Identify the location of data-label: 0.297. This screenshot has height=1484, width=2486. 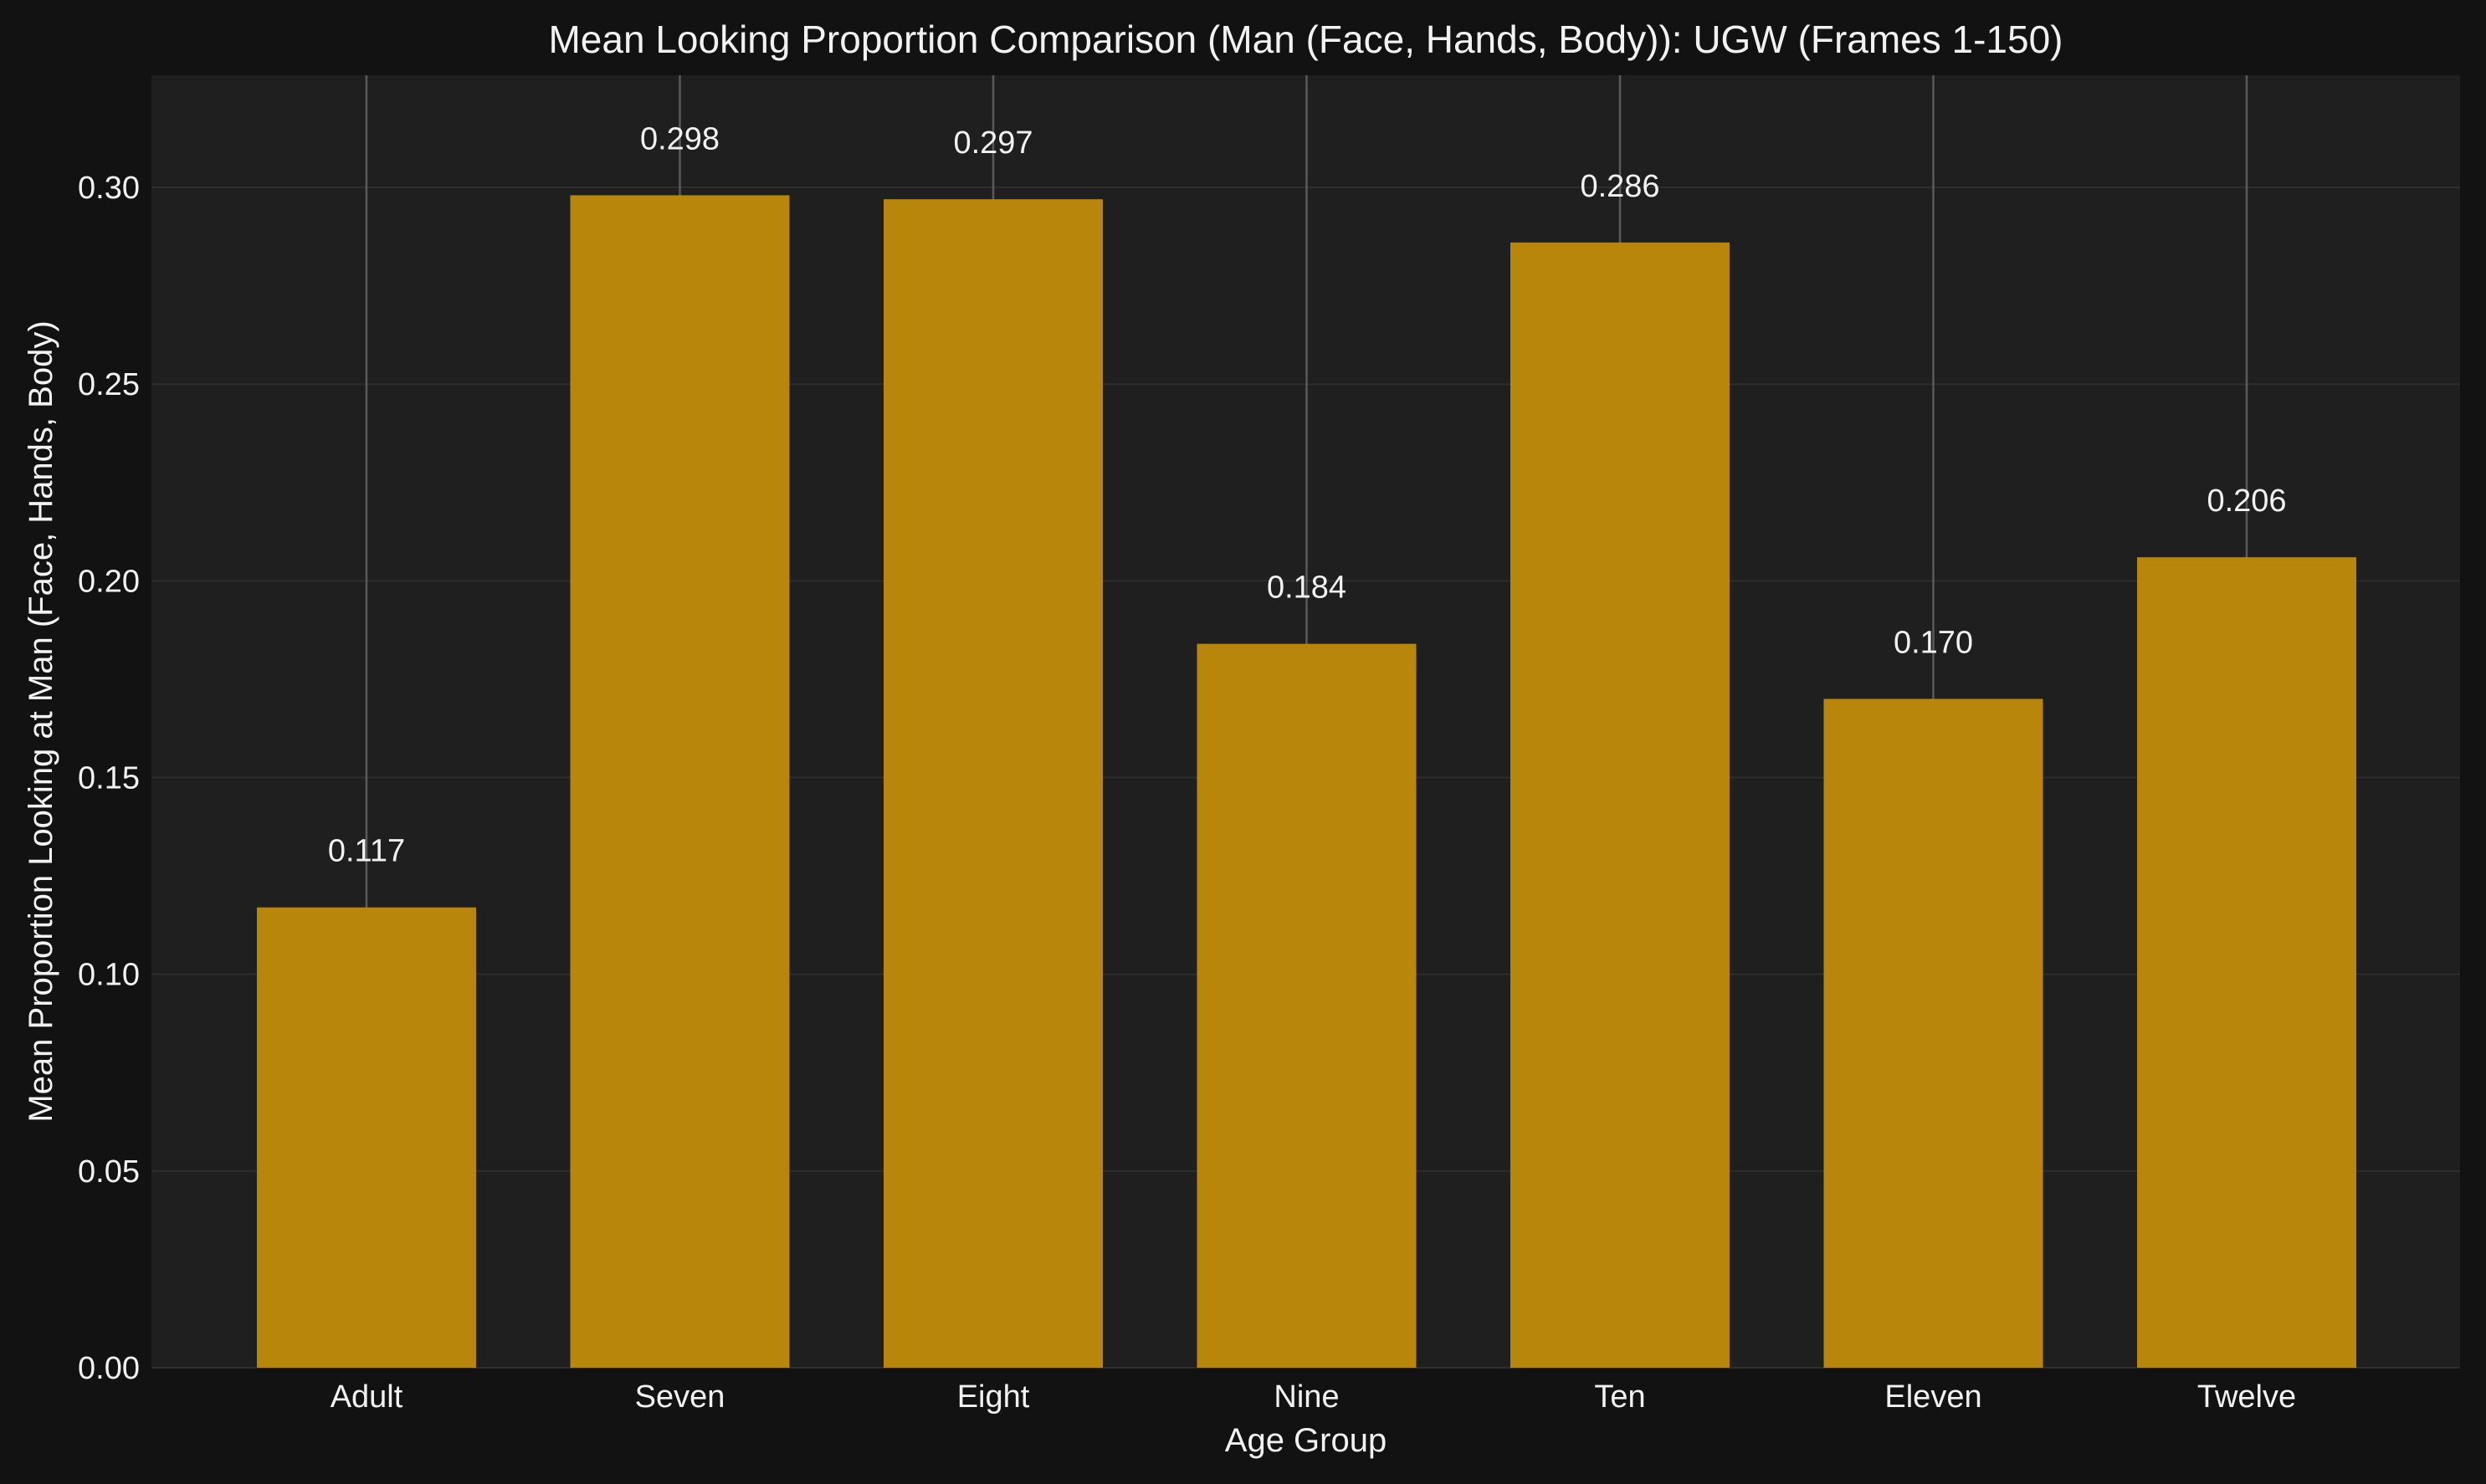
(993, 143).